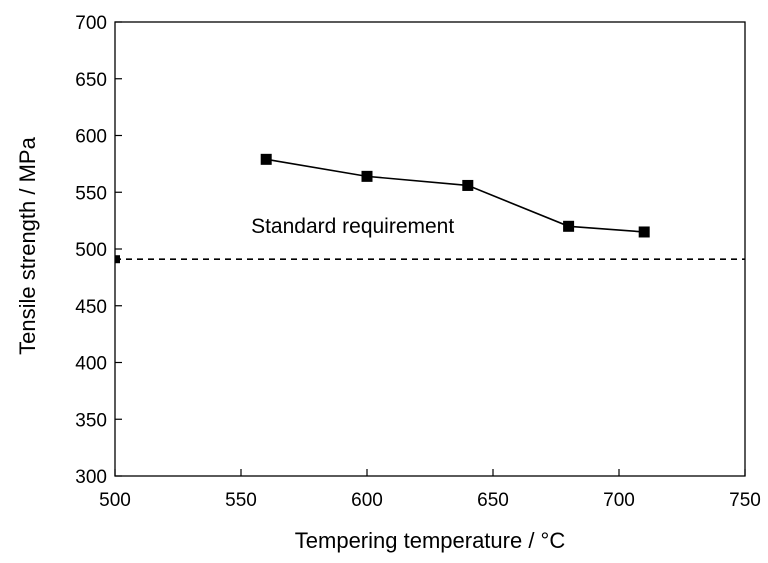 The image size is (768, 563). Describe the element at coordinates (91, 477) in the screenshot. I see `y-tick-label: 300` at that location.